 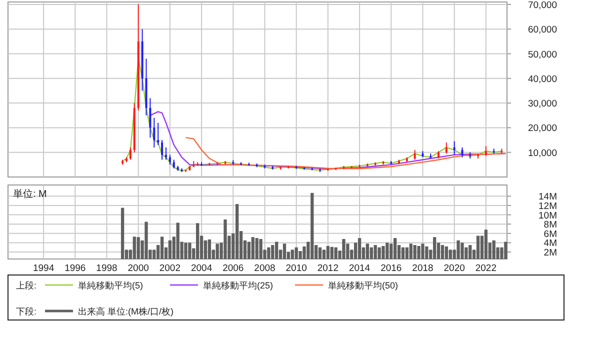 What do you see at coordinates (542, 104) in the screenshot?
I see `y-tick-label: 30,000` at bounding box center [542, 104].